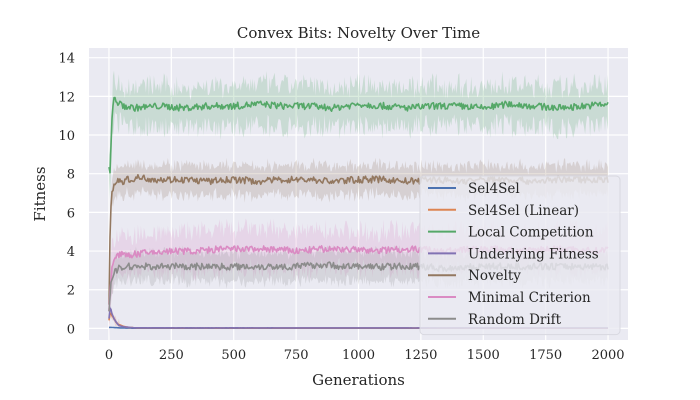 The height and width of the screenshot is (400, 700). I want to click on x-tick-label: 1500, so click(483, 355).